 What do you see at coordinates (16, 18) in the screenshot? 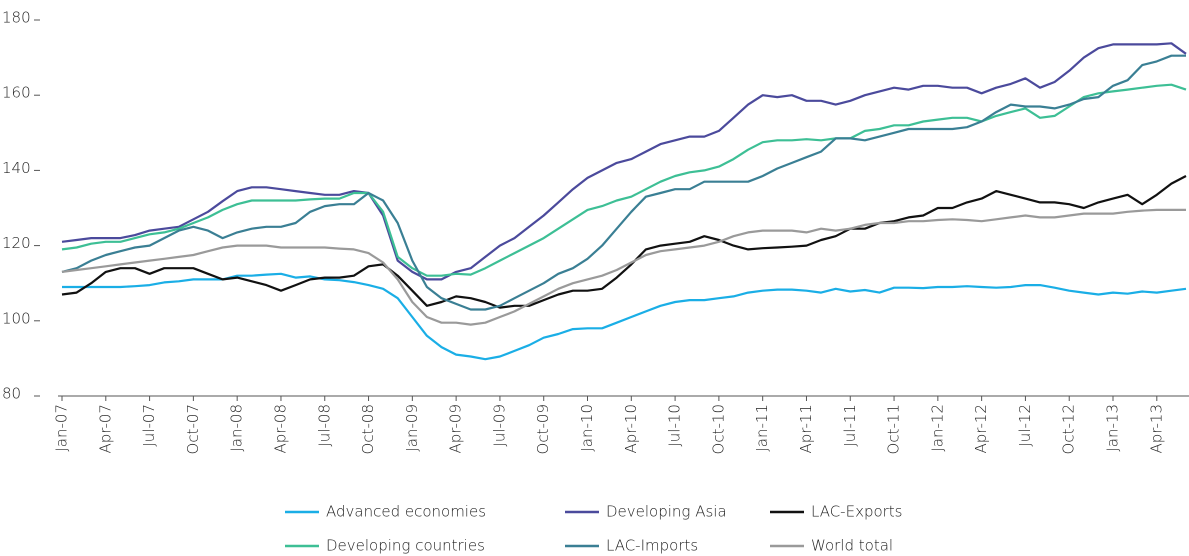
I see `y-tick-label: 180` at bounding box center [16, 18].